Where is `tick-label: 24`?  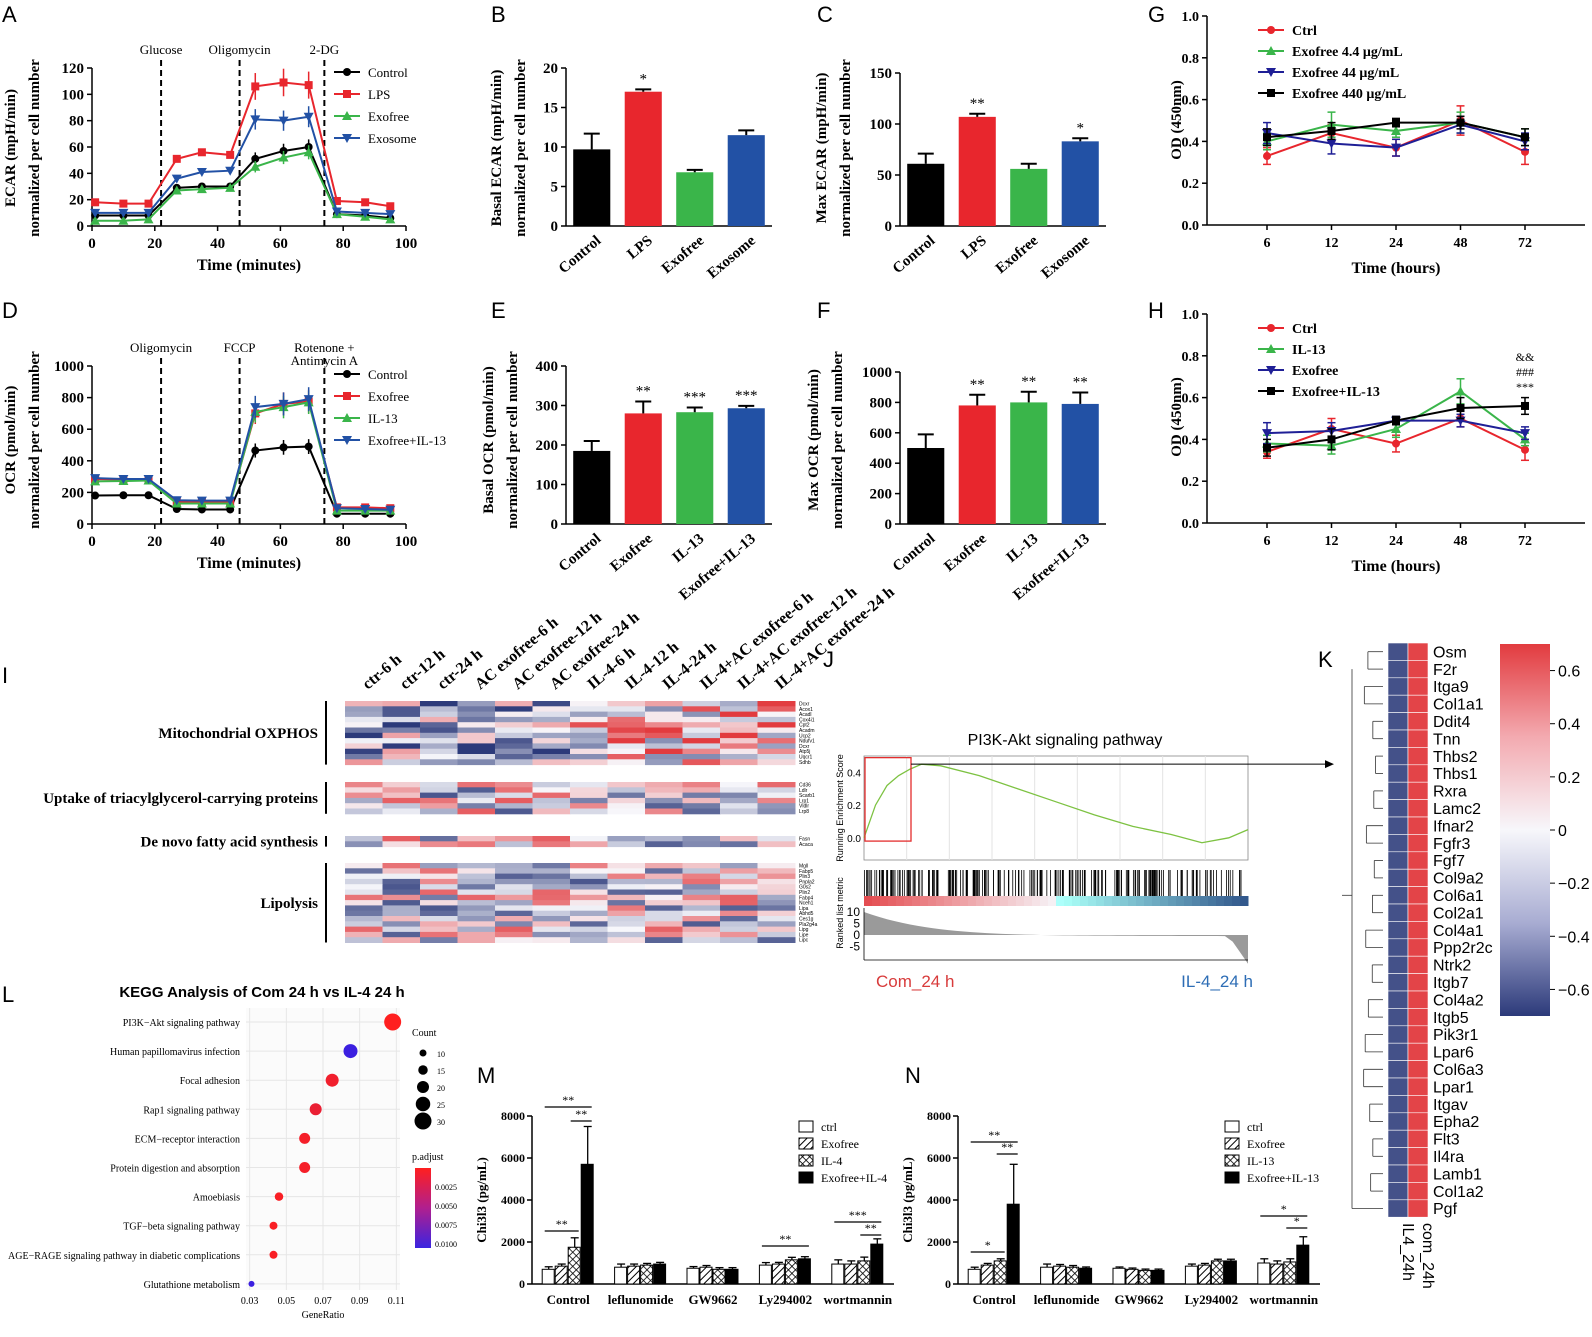 tick-label: 24 is located at coordinates (1396, 243).